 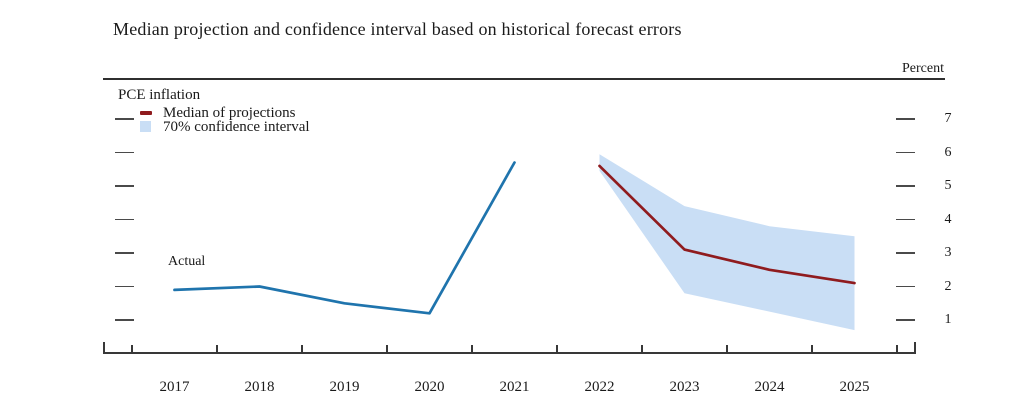 I want to click on y-tick-label: 6, so click(x=948, y=152).